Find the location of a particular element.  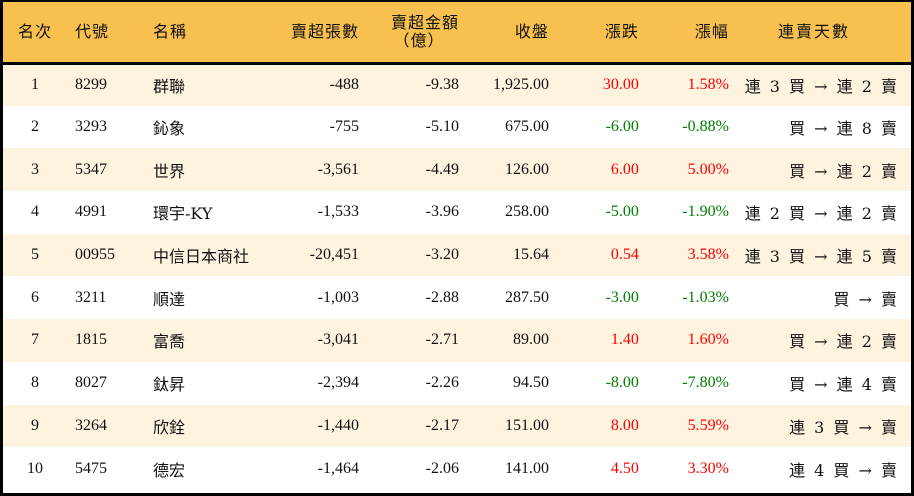

rank-cell: 7 is located at coordinates (34, 340).